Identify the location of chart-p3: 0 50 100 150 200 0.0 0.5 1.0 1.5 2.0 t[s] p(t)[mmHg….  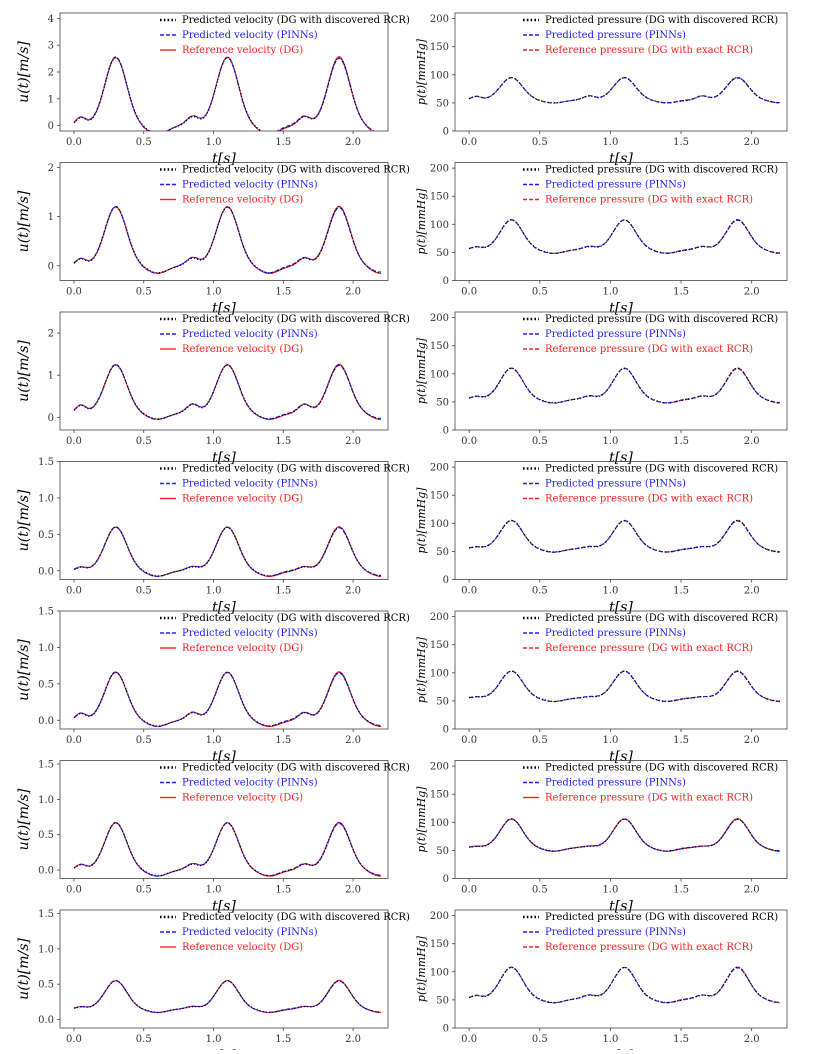
(601, 388).